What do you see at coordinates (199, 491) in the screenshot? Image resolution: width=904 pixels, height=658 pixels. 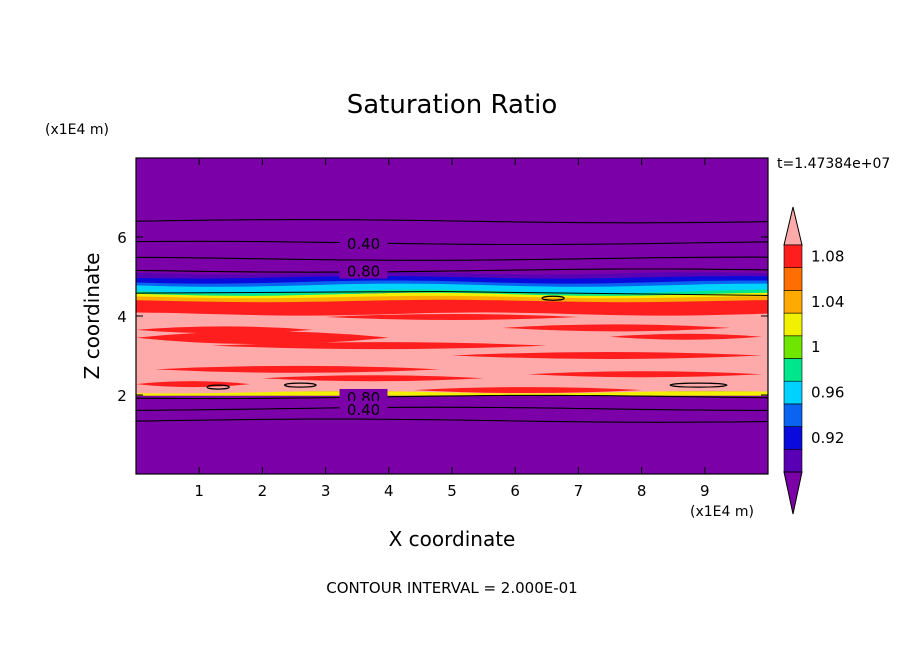 I see `x-tick-label: 1` at bounding box center [199, 491].